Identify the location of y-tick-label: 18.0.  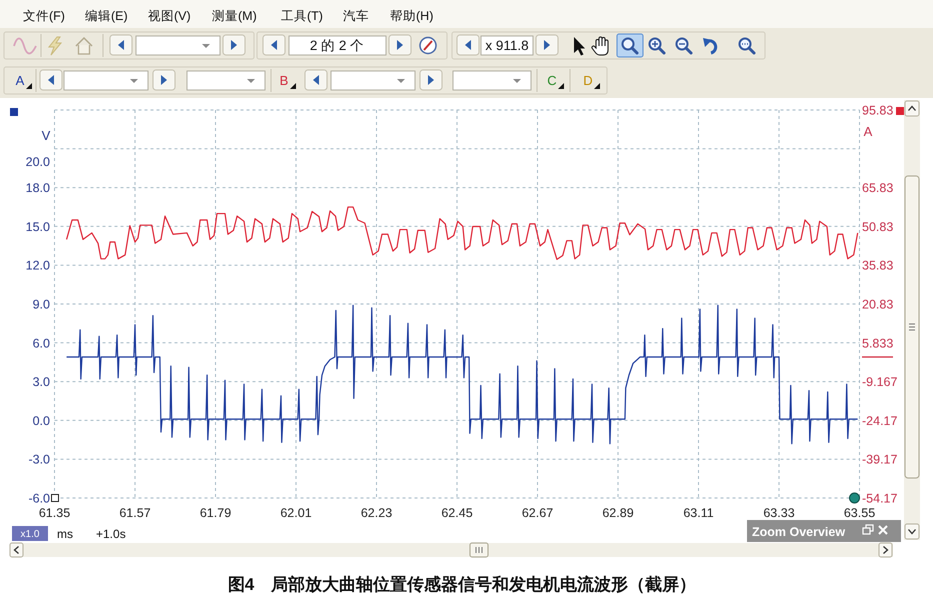
(38, 188).